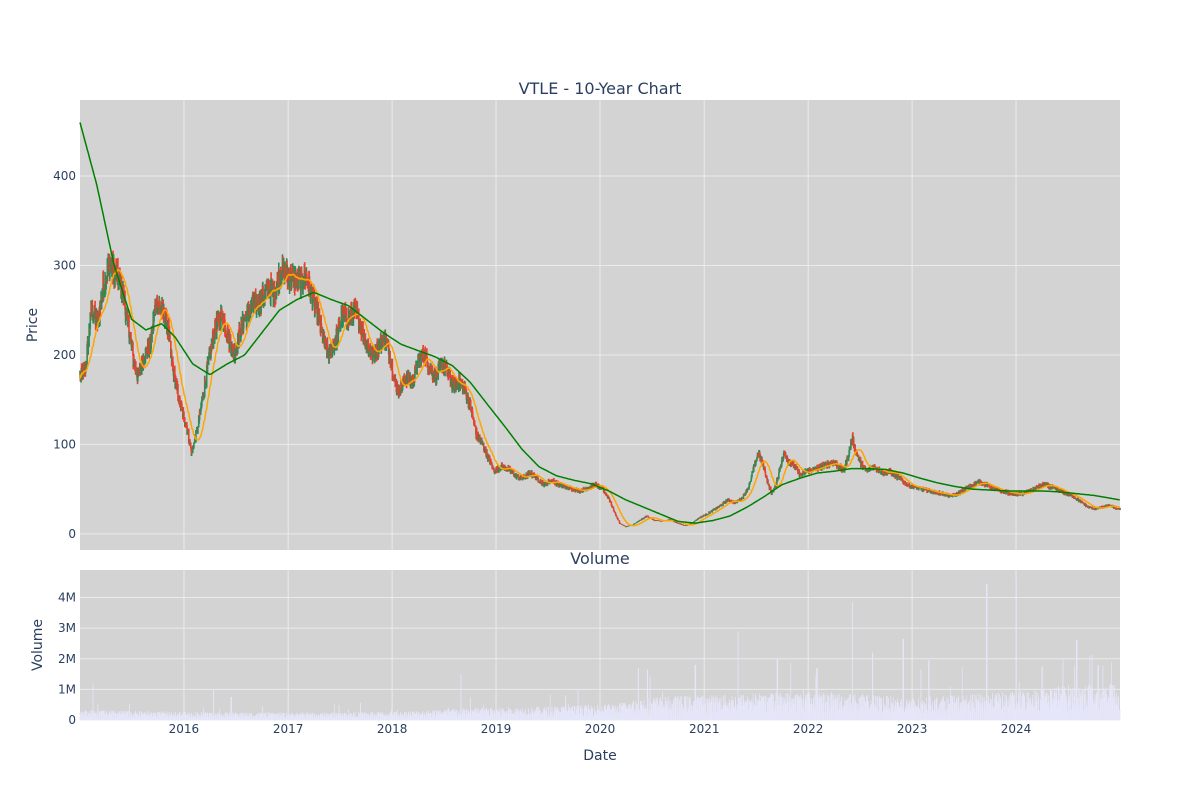  What do you see at coordinates (72, 534) in the screenshot?
I see `price-y-tick-label: 0` at bounding box center [72, 534].